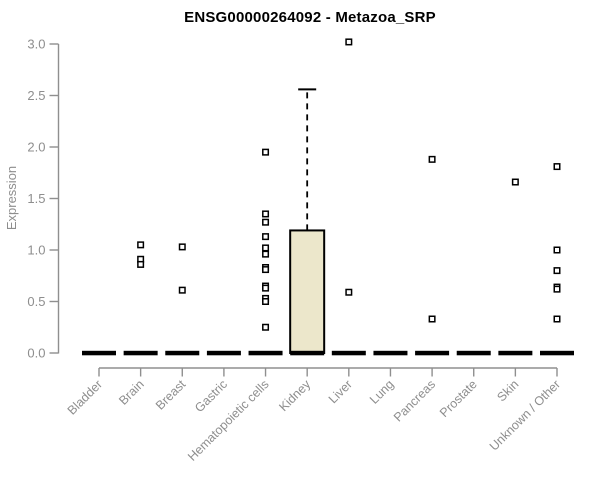 This screenshot has height=500, width=600. I want to click on chart-title: ENSG00000264092 - Metazoa_SRP, so click(310, 17).